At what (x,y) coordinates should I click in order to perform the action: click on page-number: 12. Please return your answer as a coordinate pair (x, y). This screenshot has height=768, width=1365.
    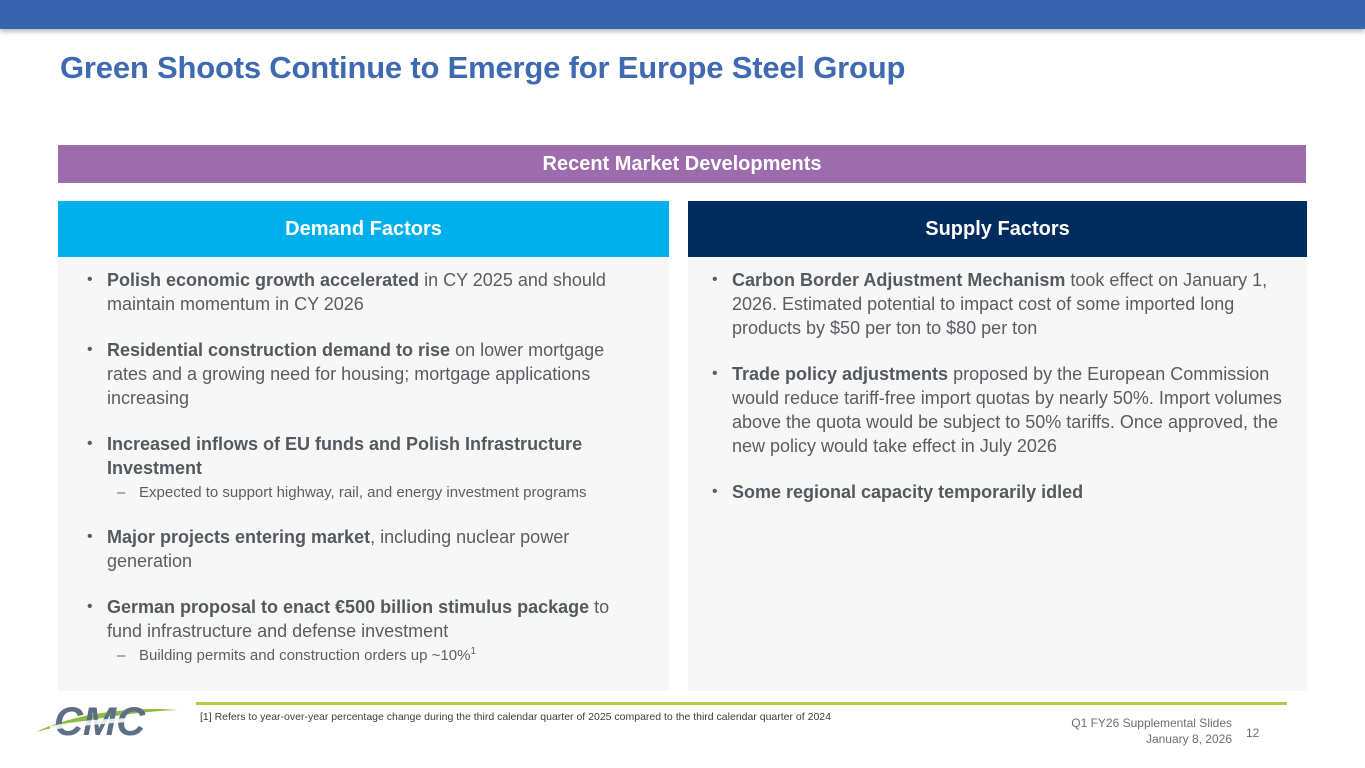
    Looking at the image, I should click on (1253, 733).